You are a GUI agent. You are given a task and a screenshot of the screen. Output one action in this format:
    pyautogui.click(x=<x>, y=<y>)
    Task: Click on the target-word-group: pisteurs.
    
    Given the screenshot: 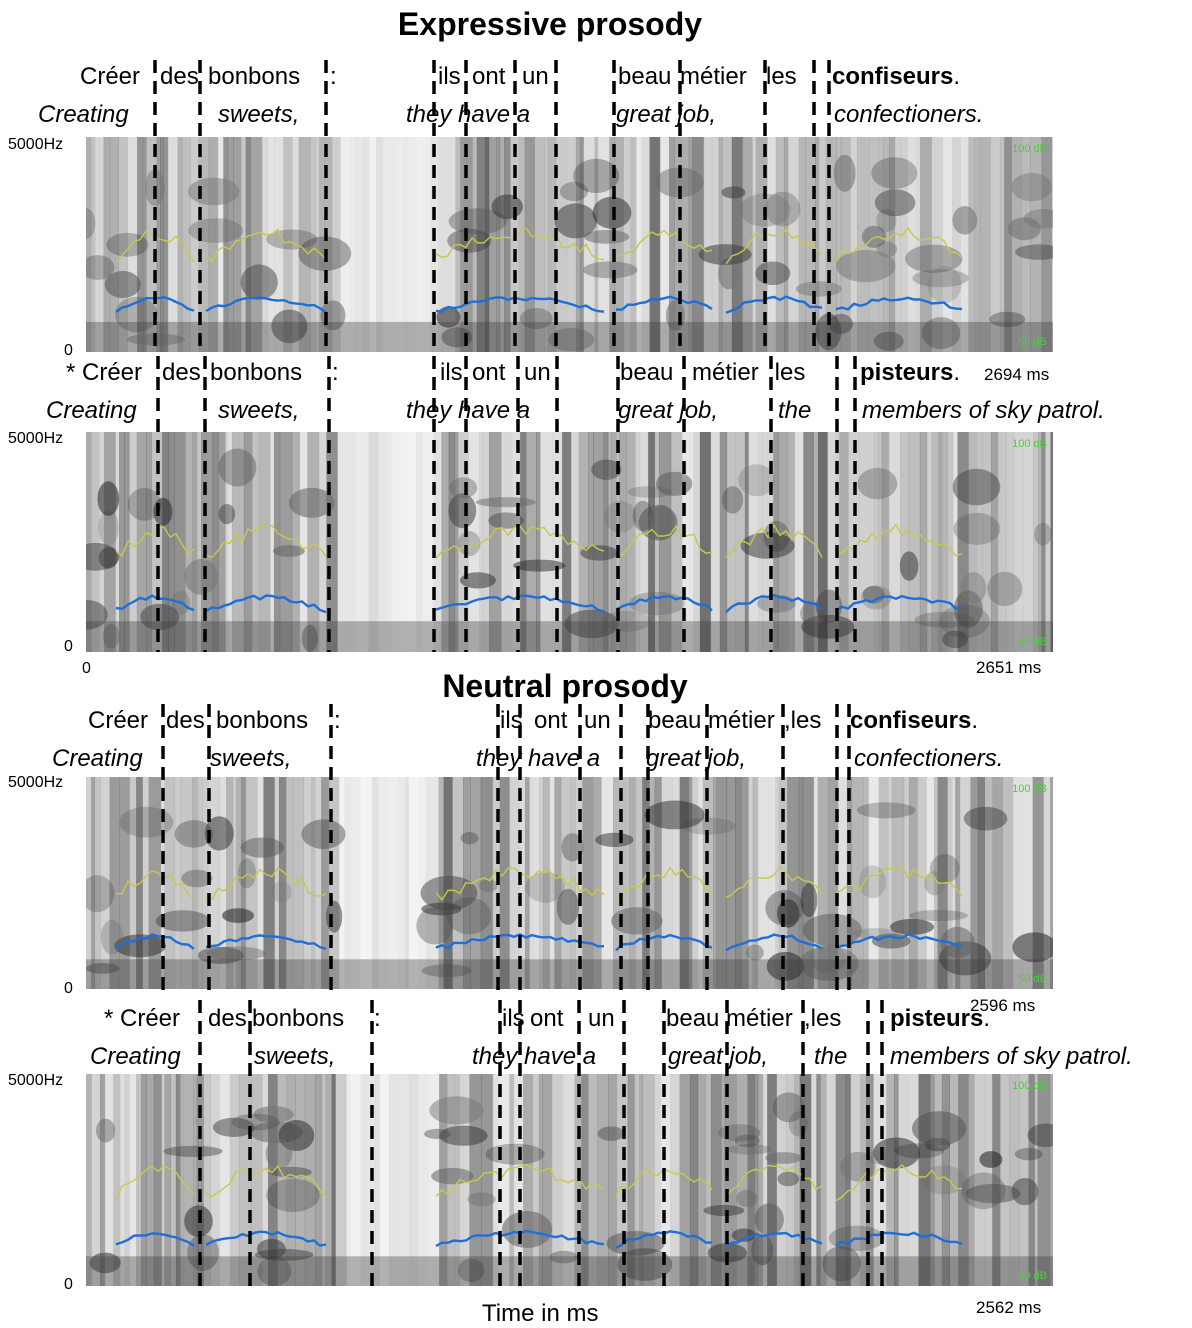 What is the action you would take?
    pyautogui.click(x=910, y=373)
    